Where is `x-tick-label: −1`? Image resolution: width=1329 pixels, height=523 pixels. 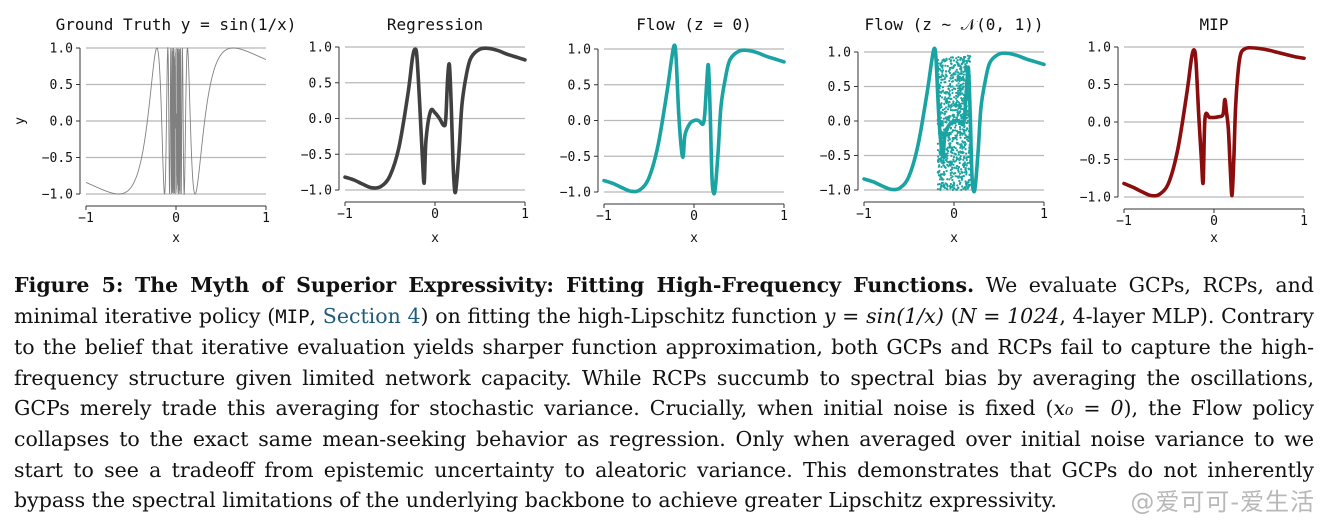 x-tick-label: −1 is located at coordinates (1124, 221).